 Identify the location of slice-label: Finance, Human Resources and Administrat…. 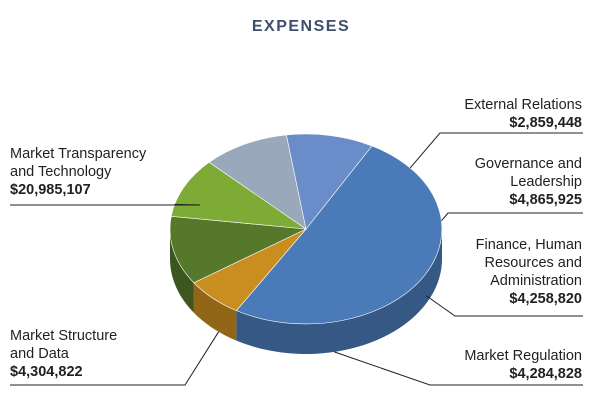
(528, 263).